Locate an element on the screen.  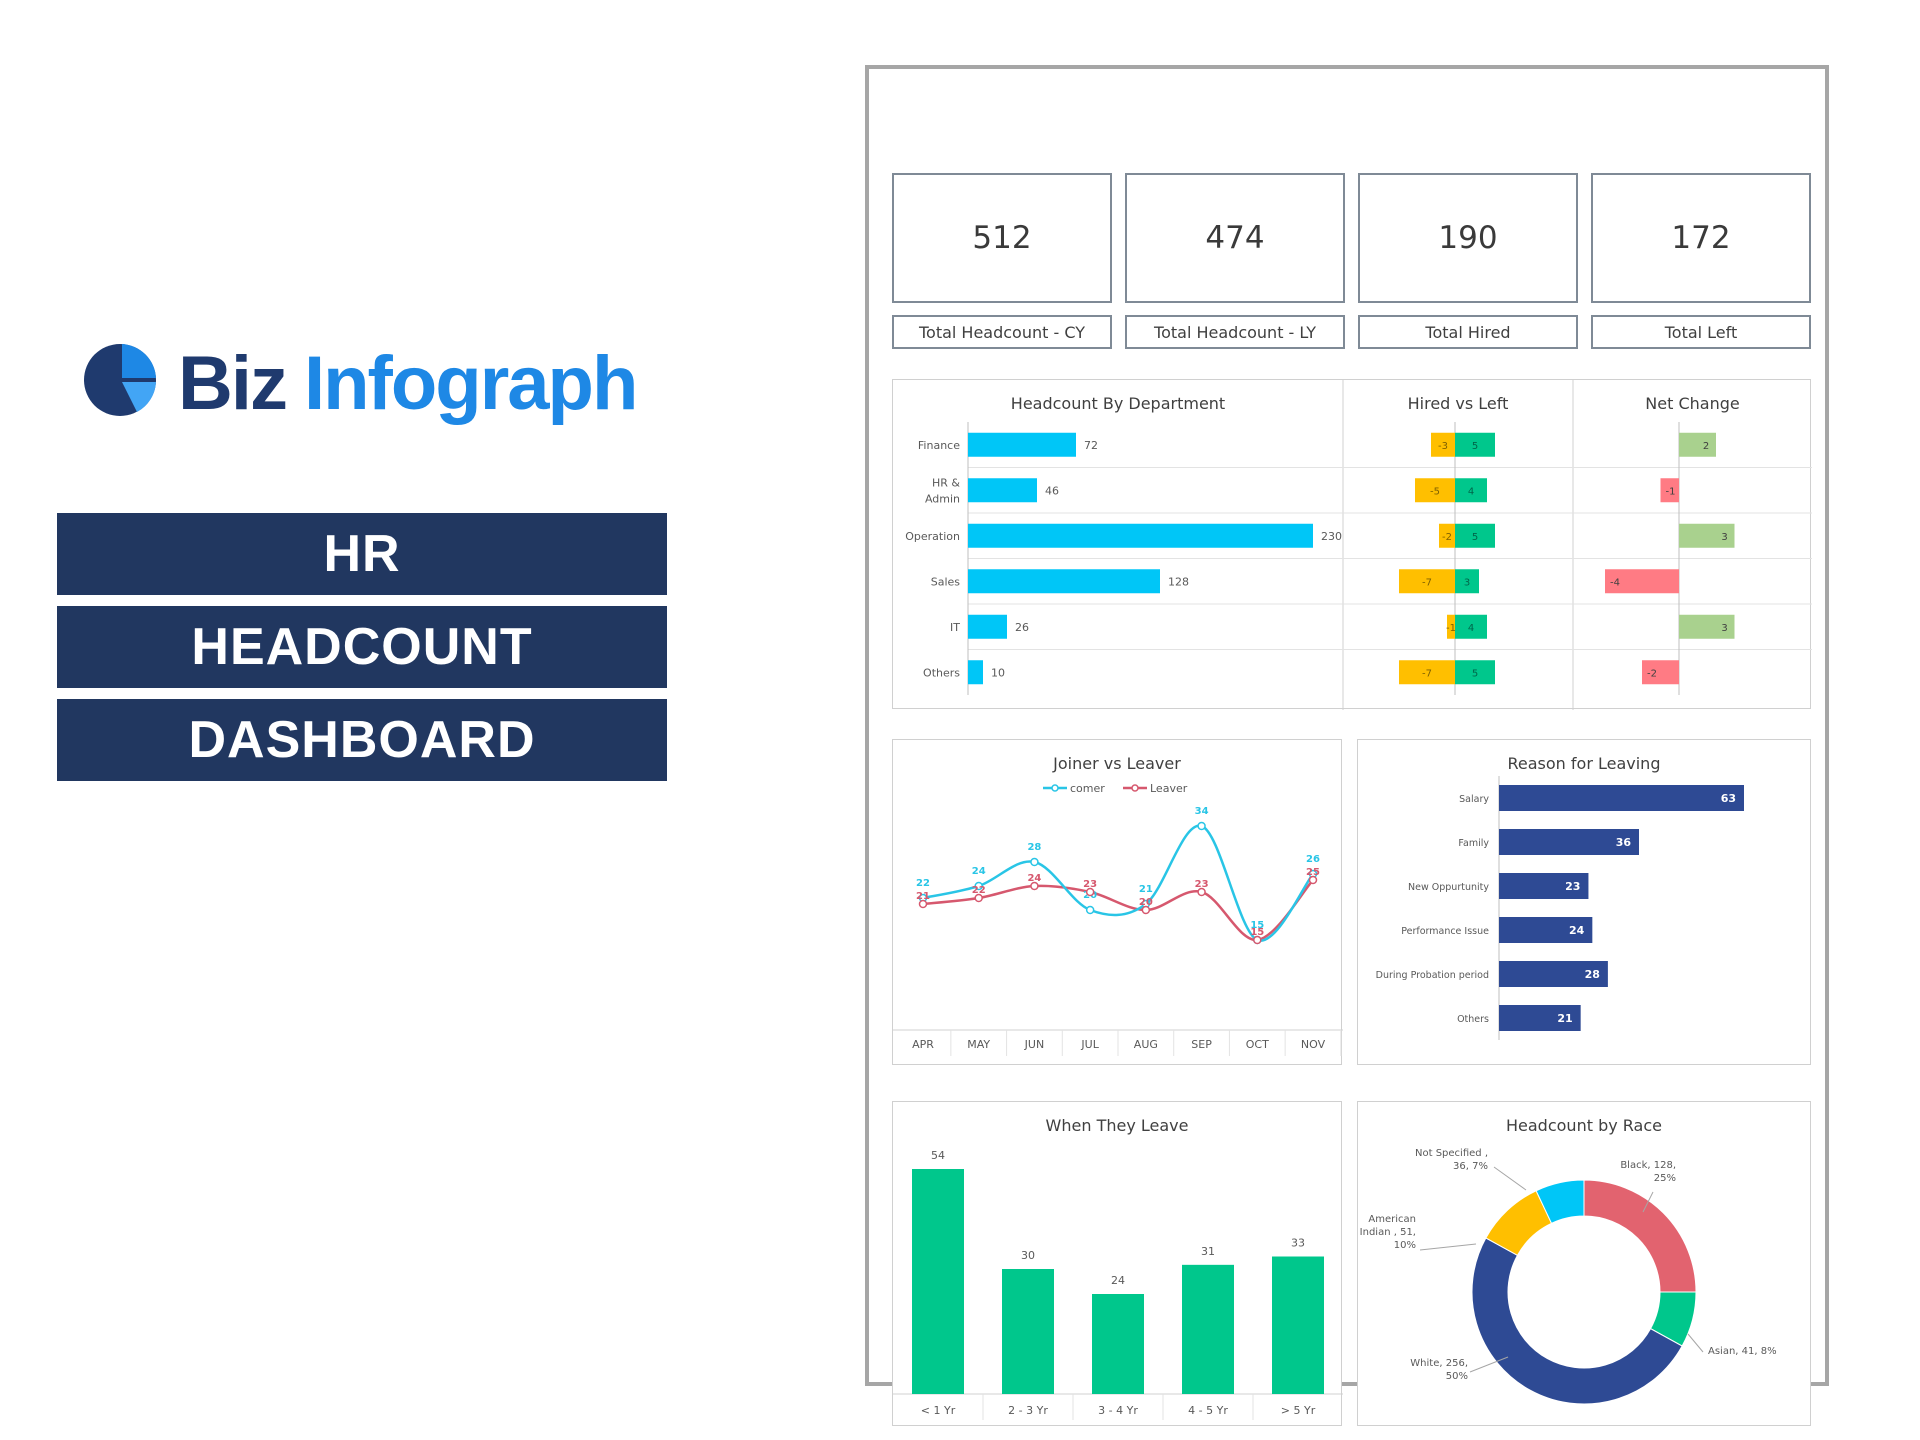
data-label: 10 is located at coordinates (998, 672).